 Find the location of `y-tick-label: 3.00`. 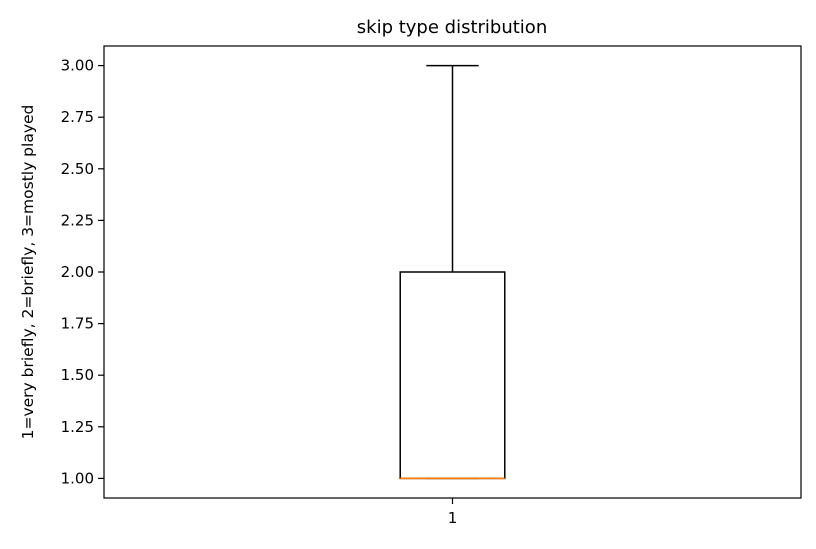

y-tick-label: 3.00 is located at coordinates (77, 66).